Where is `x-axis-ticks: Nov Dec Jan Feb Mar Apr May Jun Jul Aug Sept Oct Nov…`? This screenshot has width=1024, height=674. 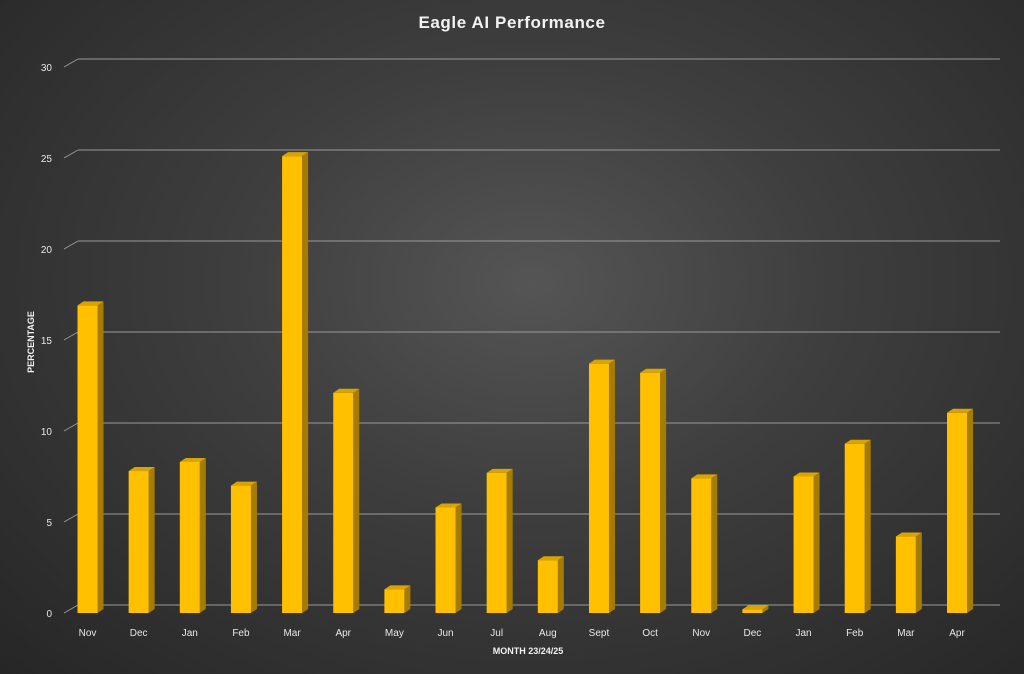 x-axis-ticks: Nov Dec Jan Feb Mar Apr May Jun Jul Aug Sept Oct Nov… is located at coordinates (522, 633).